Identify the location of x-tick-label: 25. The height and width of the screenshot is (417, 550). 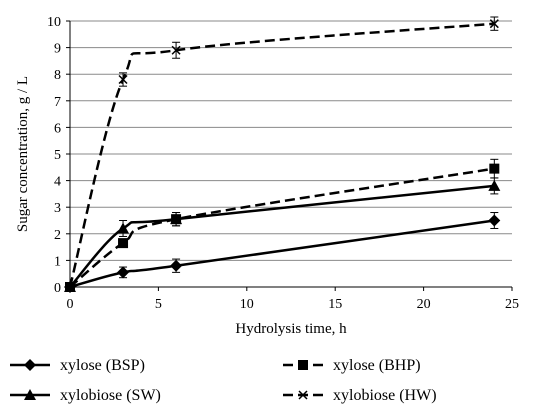
(512, 304).